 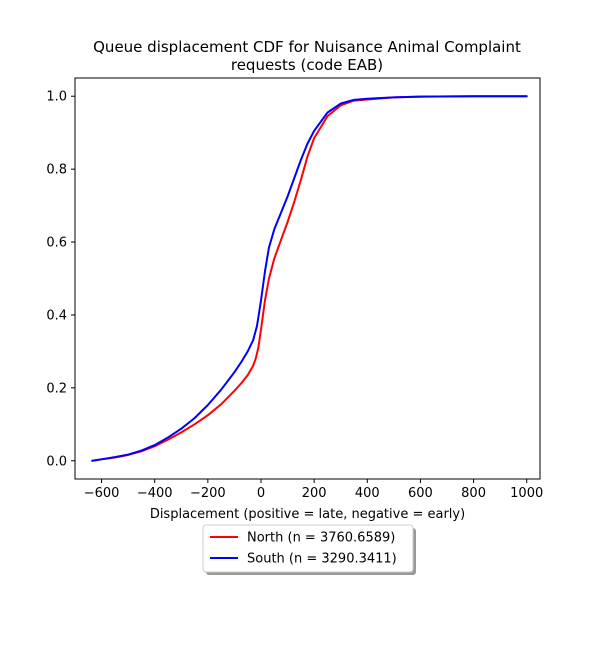 I want to click on x-tick-label: 400, so click(x=367, y=493).